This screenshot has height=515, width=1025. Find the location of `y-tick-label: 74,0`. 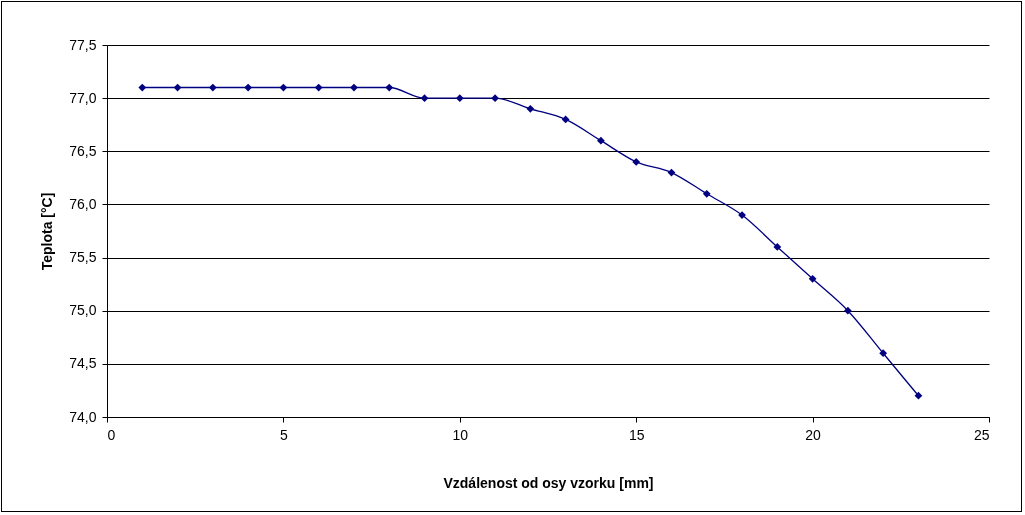

y-tick-label: 74,0 is located at coordinates (83, 416).